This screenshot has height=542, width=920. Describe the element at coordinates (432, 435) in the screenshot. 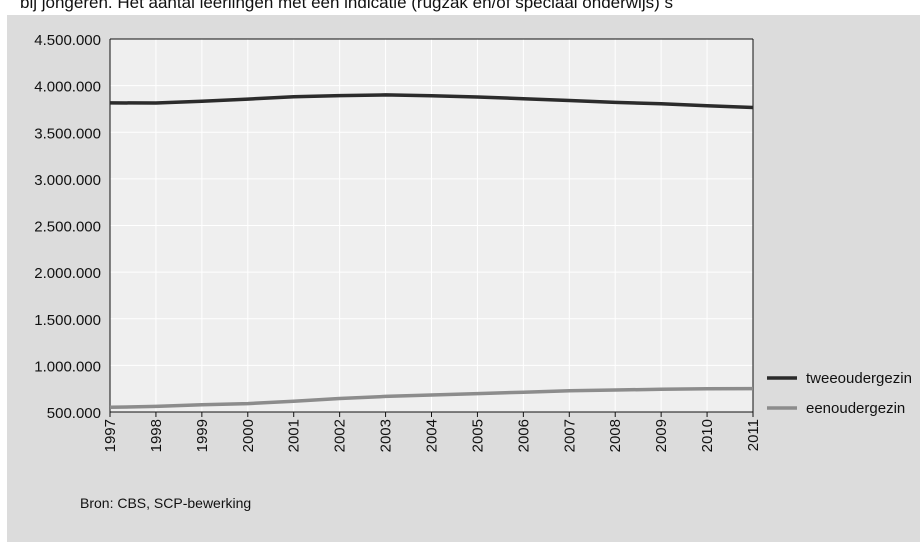

I see `x-tick-label: 2004` at that location.